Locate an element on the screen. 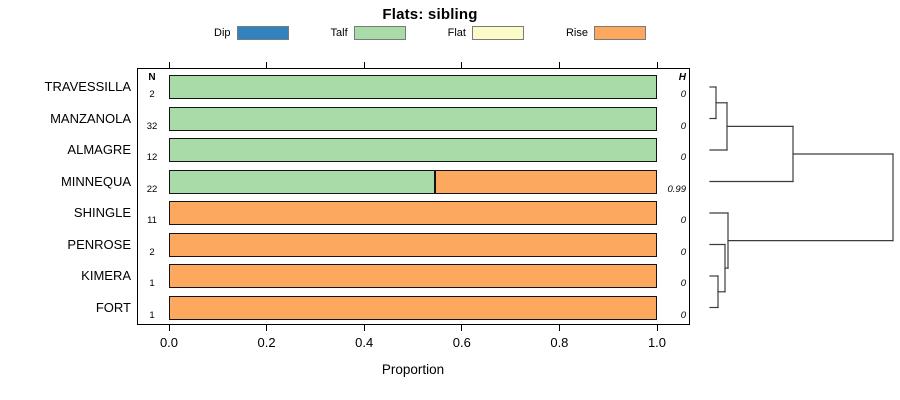 This screenshot has height=400, width=900. legend-label: Talf is located at coordinates (339, 33).